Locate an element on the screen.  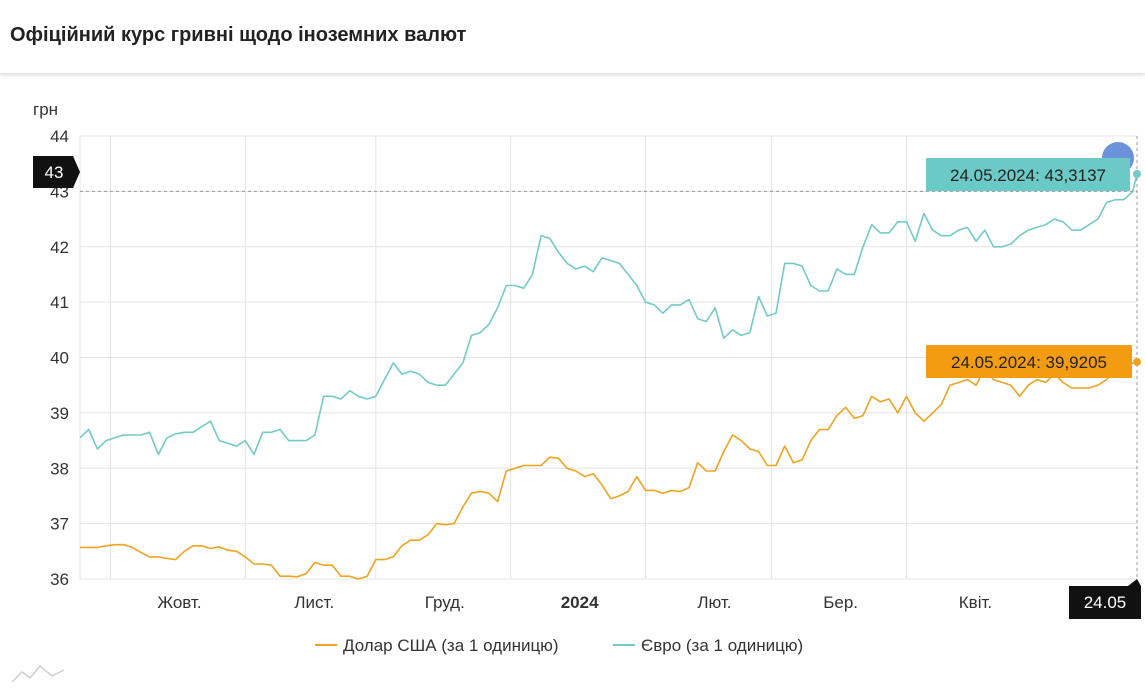
legend-item-usd: Долар США (за 1 одиницю) is located at coordinates (437, 645).